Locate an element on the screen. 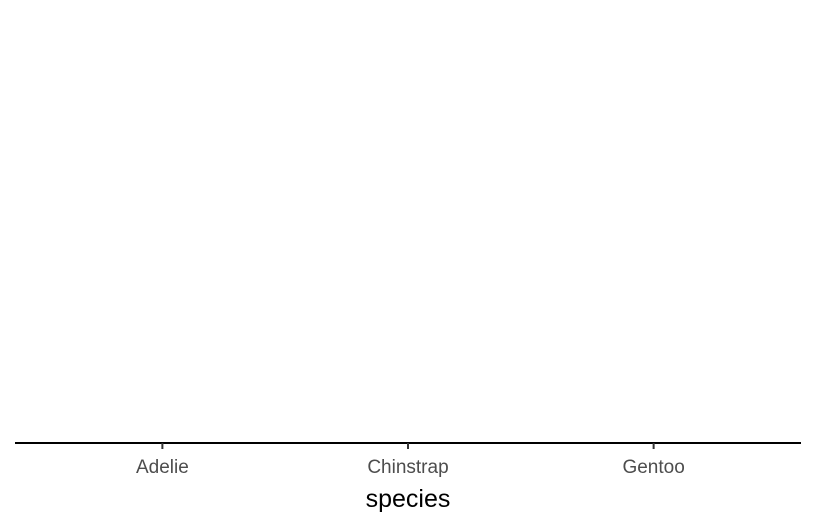 This screenshot has height=528, width=816. x-tick-label-chinstrap: Chinstrap is located at coordinates (407, 467).